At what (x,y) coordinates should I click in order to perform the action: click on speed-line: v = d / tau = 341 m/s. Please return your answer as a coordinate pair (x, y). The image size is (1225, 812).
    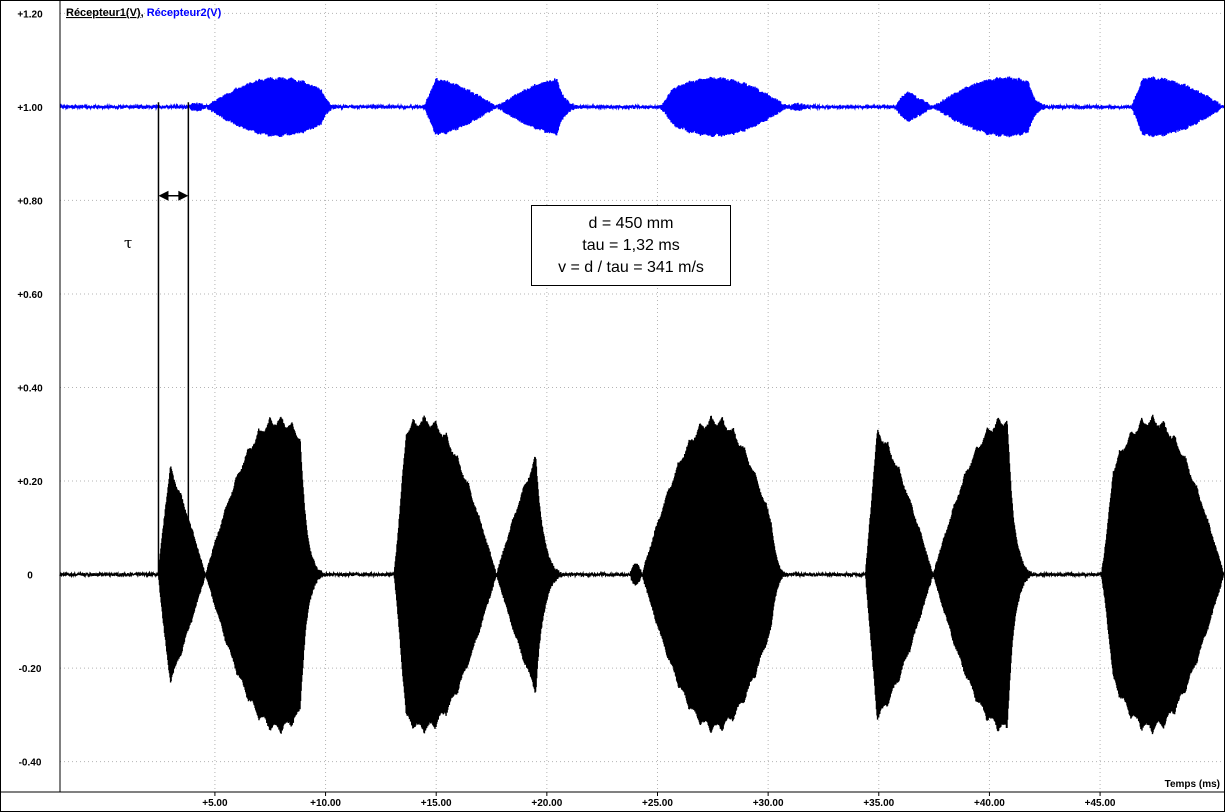
    Looking at the image, I should click on (631, 267).